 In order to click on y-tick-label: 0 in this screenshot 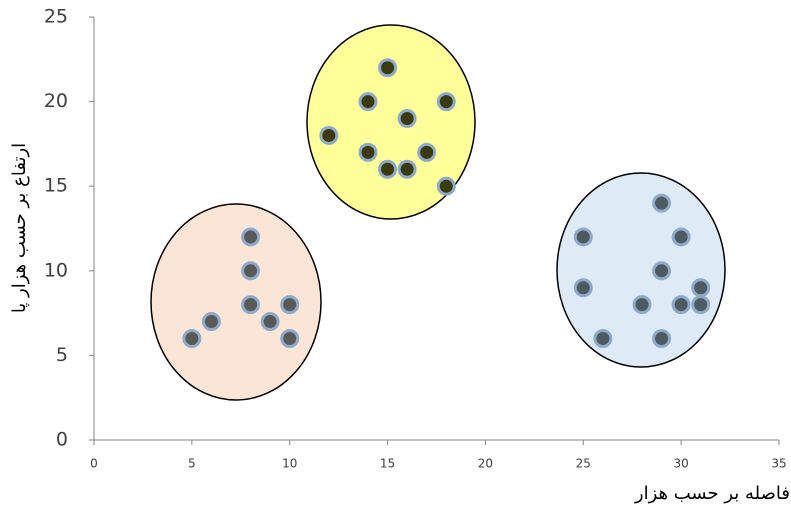, I will do `click(62, 440)`.